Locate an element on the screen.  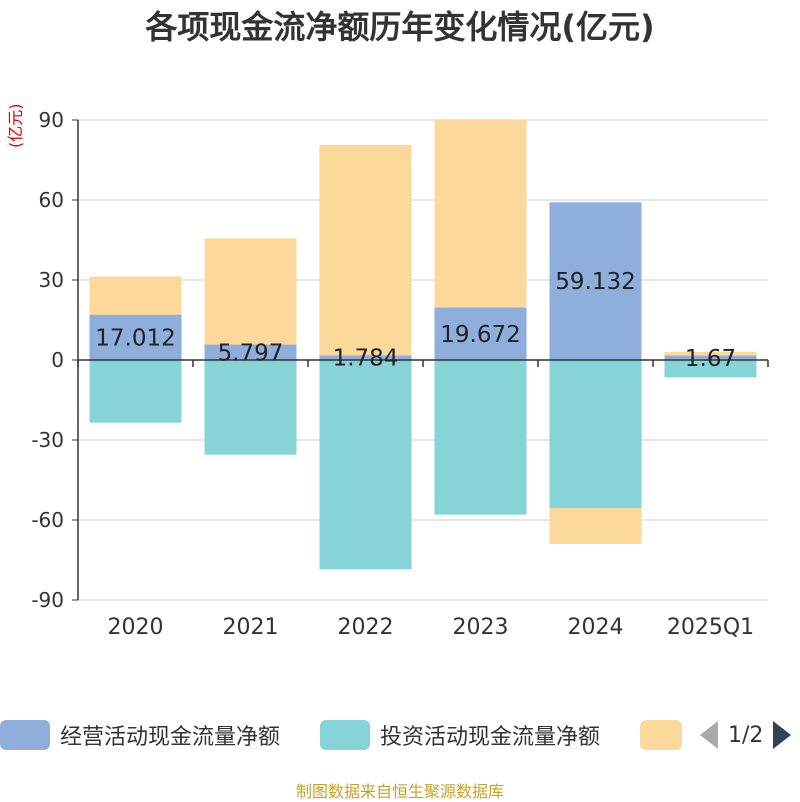
legend-item-financing is located at coordinates (666, 735).